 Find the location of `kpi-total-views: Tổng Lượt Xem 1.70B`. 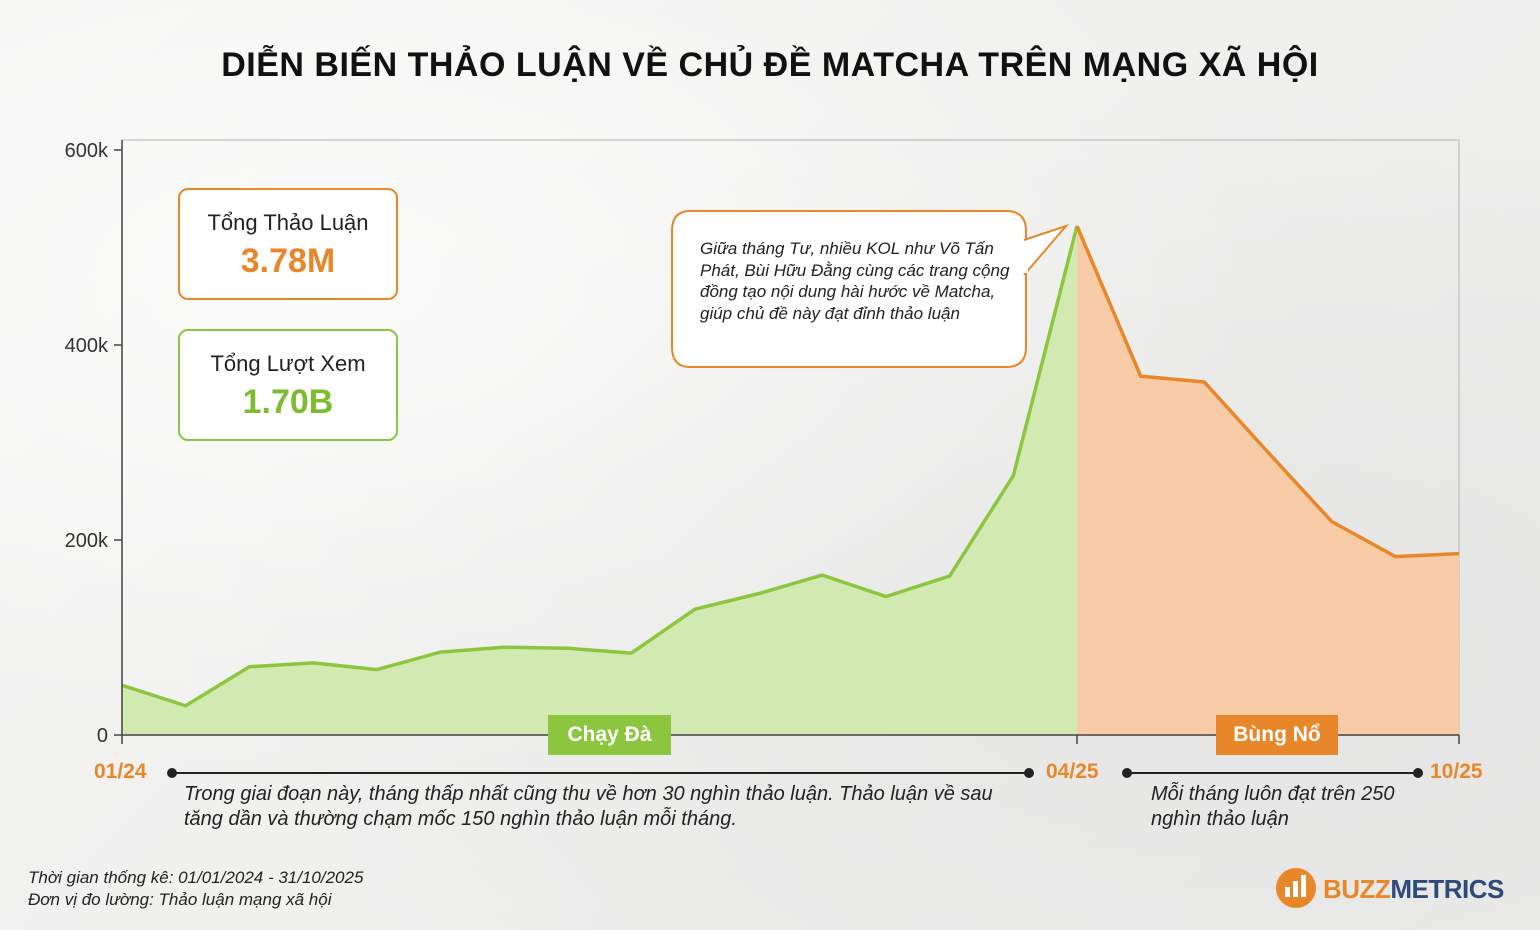

kpi-total-views: Tổng Lượt Xem 1.70B is located at coordinates (288, 385).